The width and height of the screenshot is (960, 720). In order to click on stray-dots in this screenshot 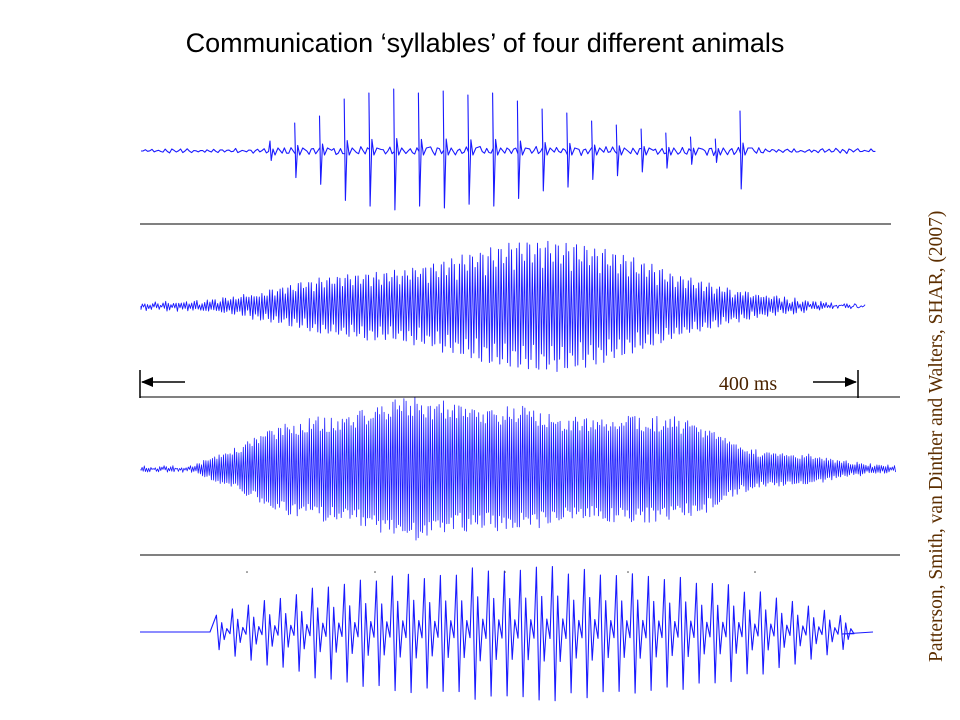, I will do `click(501, 572)`.